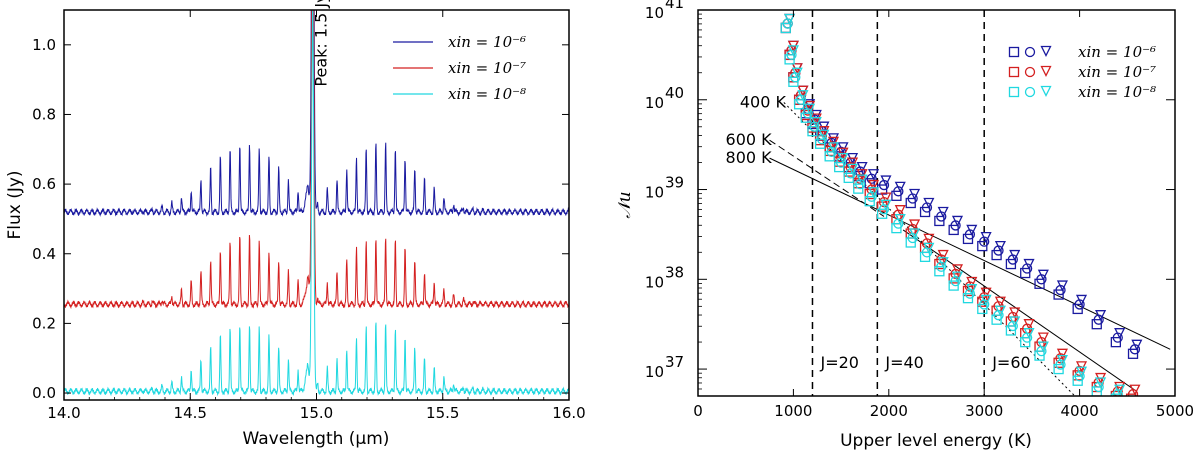 Image resolution: width=1200 pixels, height=460 pixels. Describe the element at coordinates (487, 94) in the screenshot. I see `legend-label-3: xin = 10⁻⁸` at that location.